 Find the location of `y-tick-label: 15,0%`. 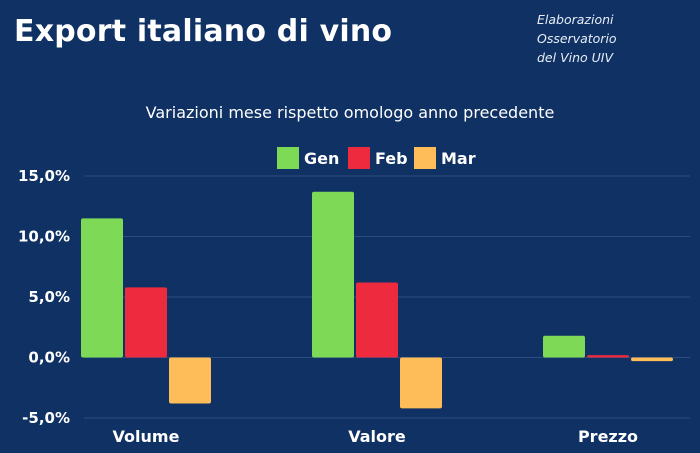

y-tick-label: 15,0% is located at coordinates (44, 176).